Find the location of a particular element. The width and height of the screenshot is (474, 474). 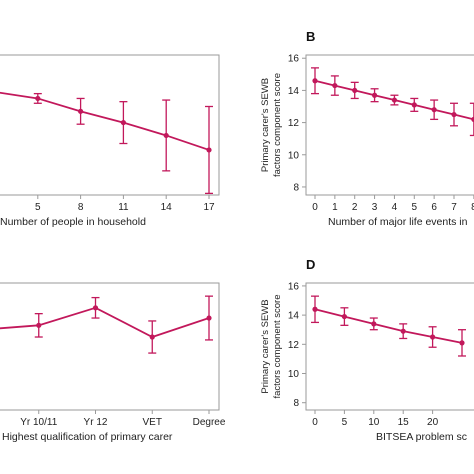

x-tick-label: 4 is located at coordinates (395, 207).